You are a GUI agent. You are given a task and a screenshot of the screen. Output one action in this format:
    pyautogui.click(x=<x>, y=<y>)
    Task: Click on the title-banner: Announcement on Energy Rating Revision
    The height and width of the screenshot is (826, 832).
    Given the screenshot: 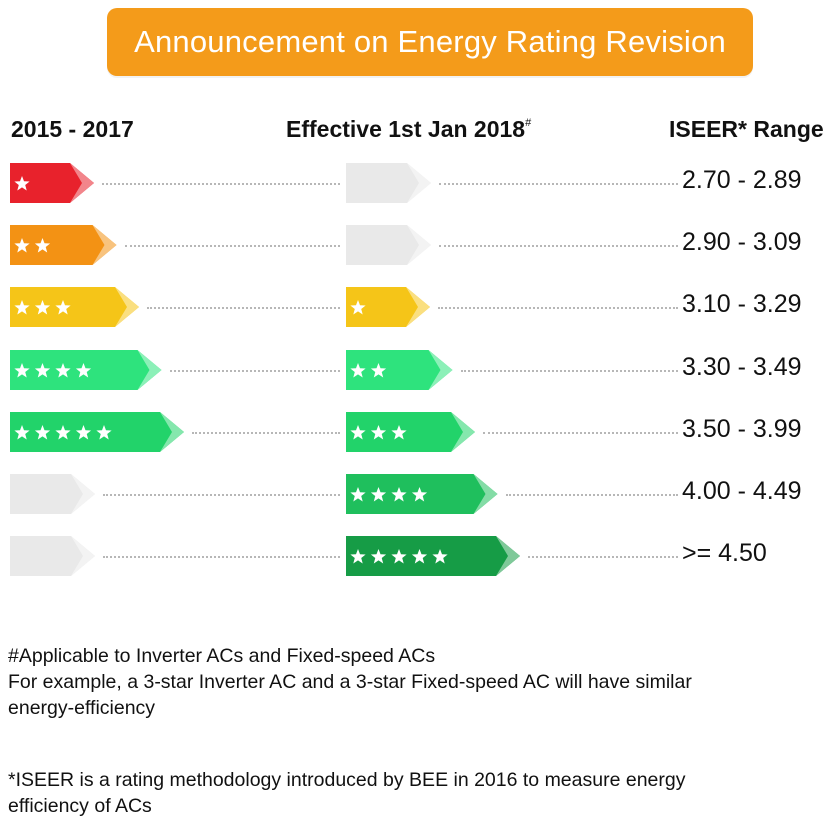 What is the action you would take?
    pyautogui.click(x=430, y=42)
    